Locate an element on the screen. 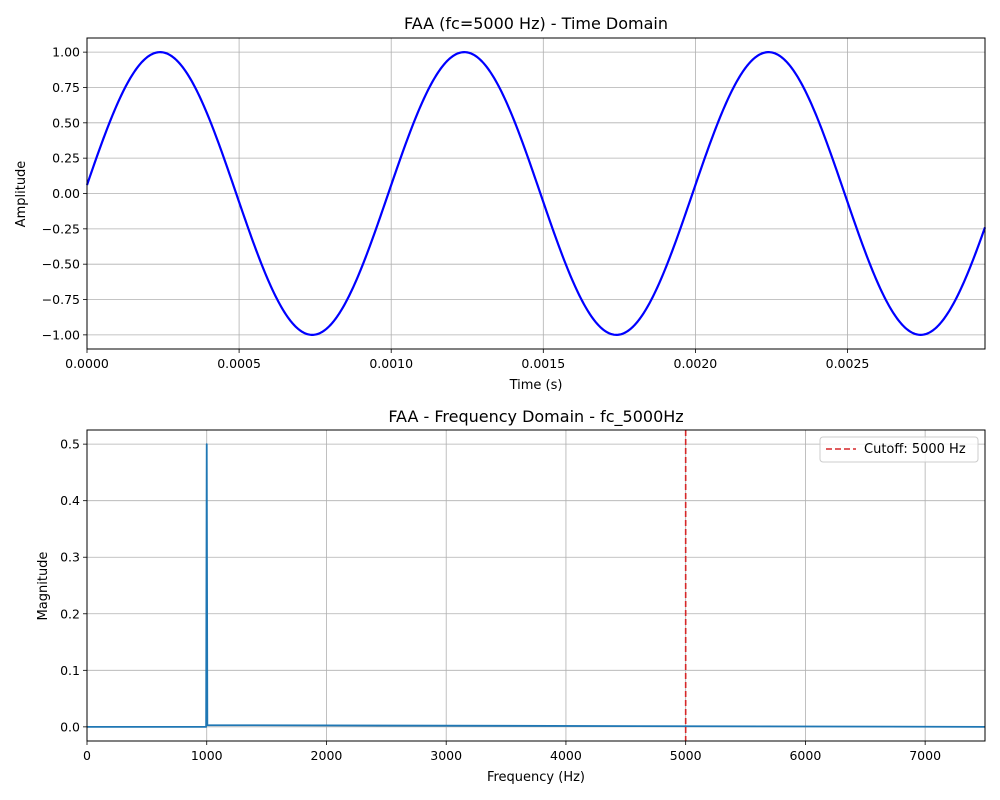 The width and height of the screenshot is (1000, 800). frequency-domain-x-ticks: 0 1000 2000 3000 4000 5000 6000 7000 is located at coordinates (512, 752).